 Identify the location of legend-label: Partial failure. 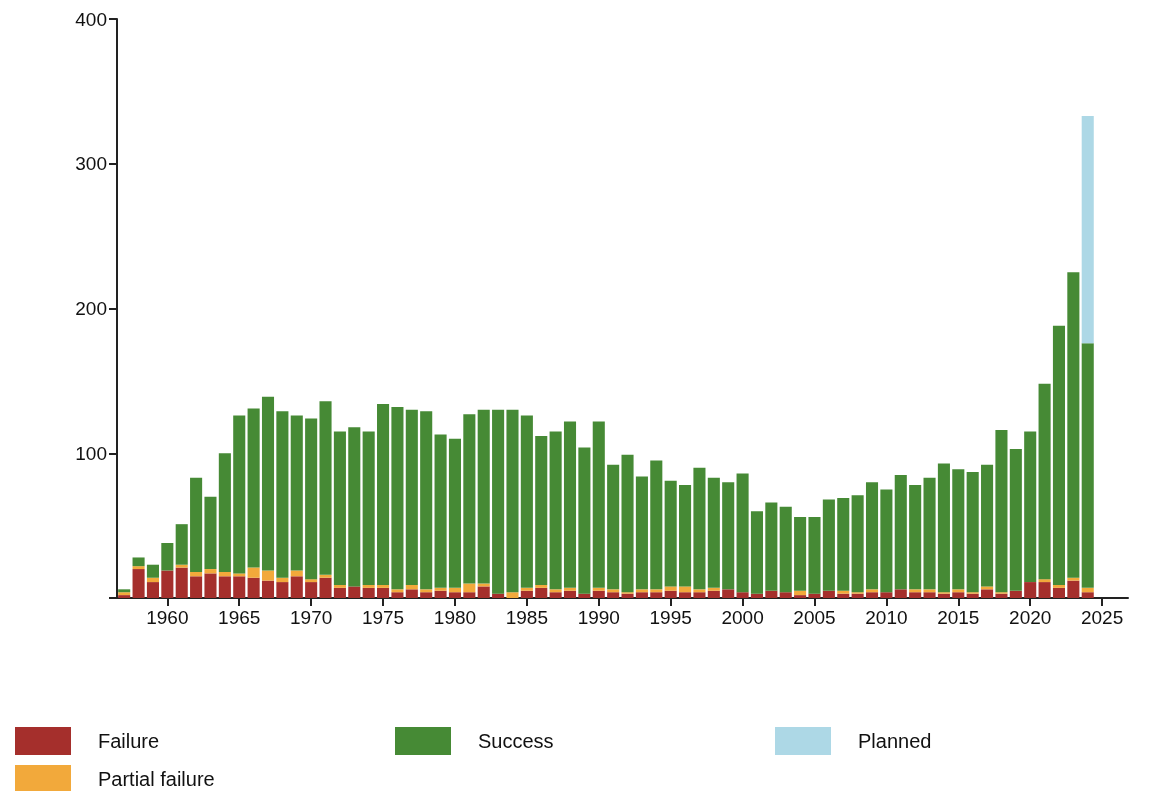
(156, 779).